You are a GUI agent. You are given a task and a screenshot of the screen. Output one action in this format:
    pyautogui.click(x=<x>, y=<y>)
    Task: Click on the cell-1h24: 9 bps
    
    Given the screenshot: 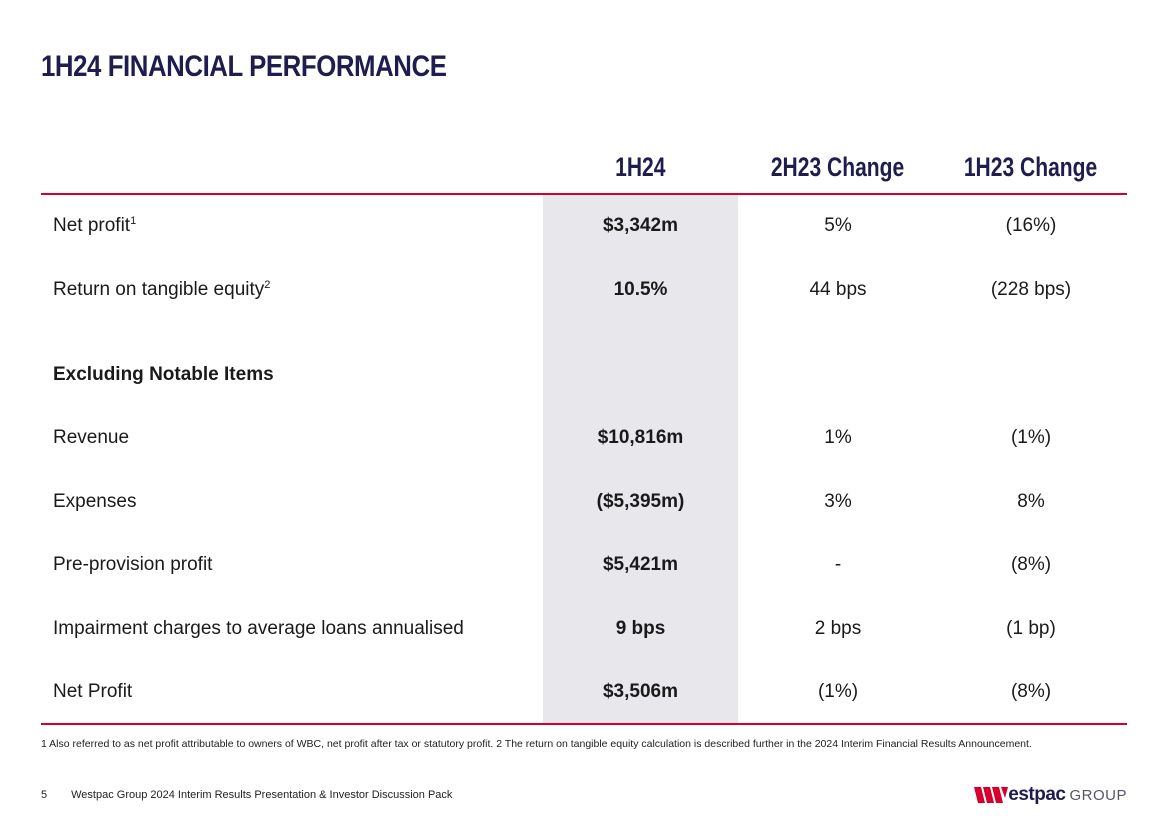 What is the action you would take?
    pyautogui.click(x=640, y=628)
    